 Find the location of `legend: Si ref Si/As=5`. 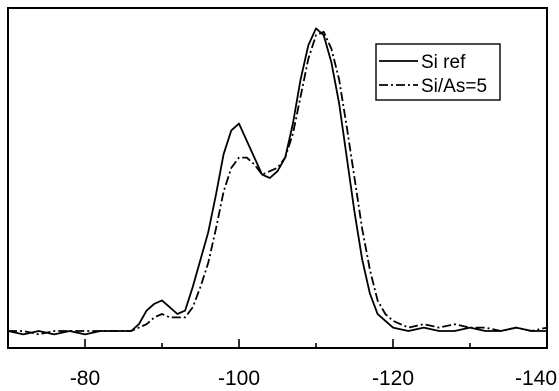

legend: Si ref Si/As=5 is located at coordinates (438, 72).